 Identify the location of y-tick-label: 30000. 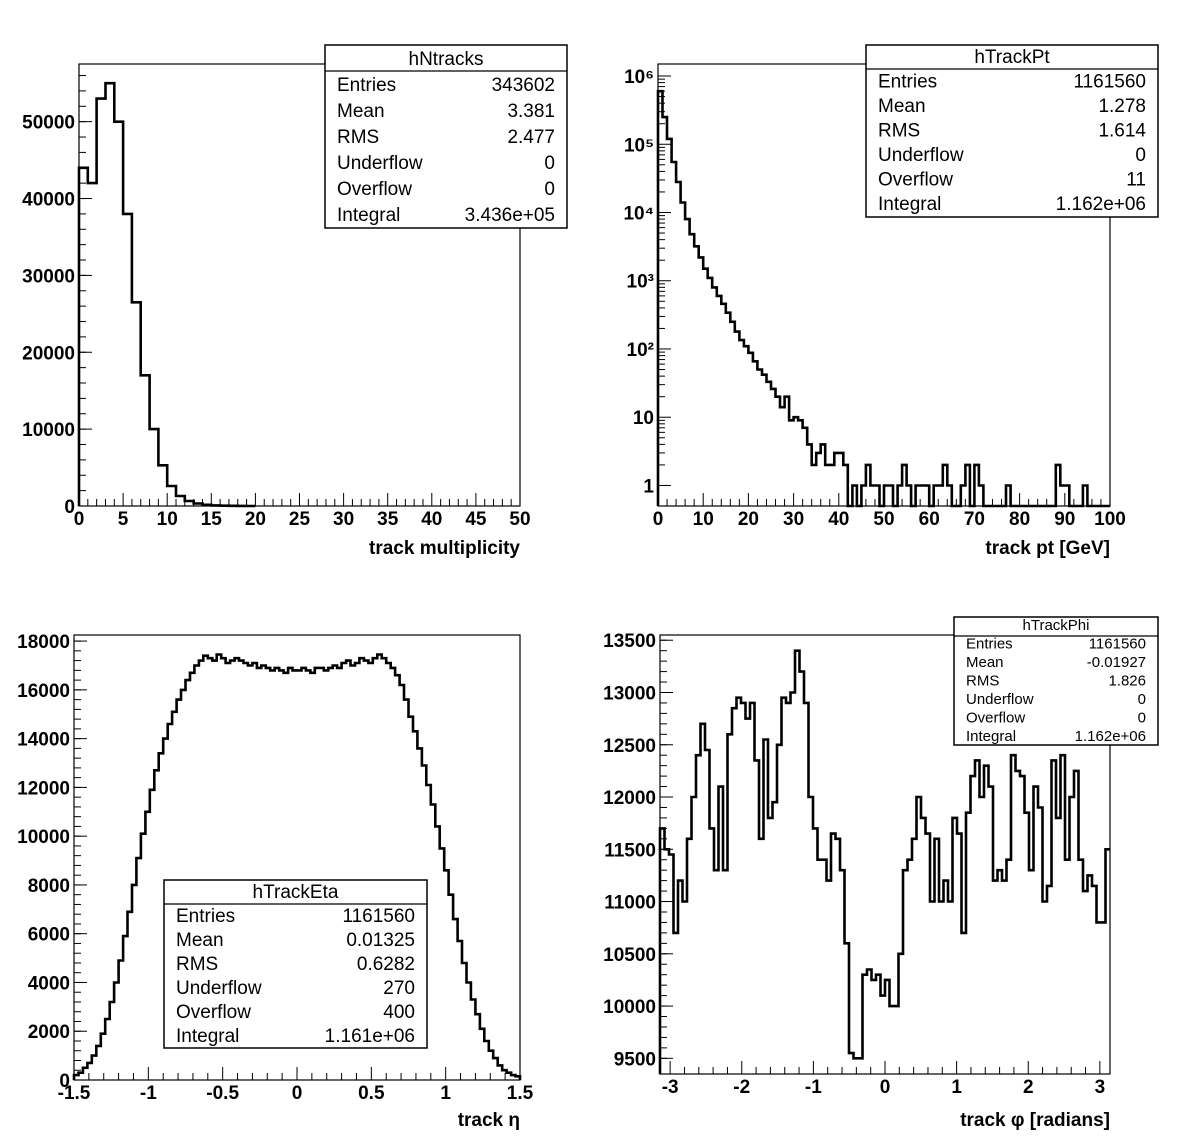
(48, 276).